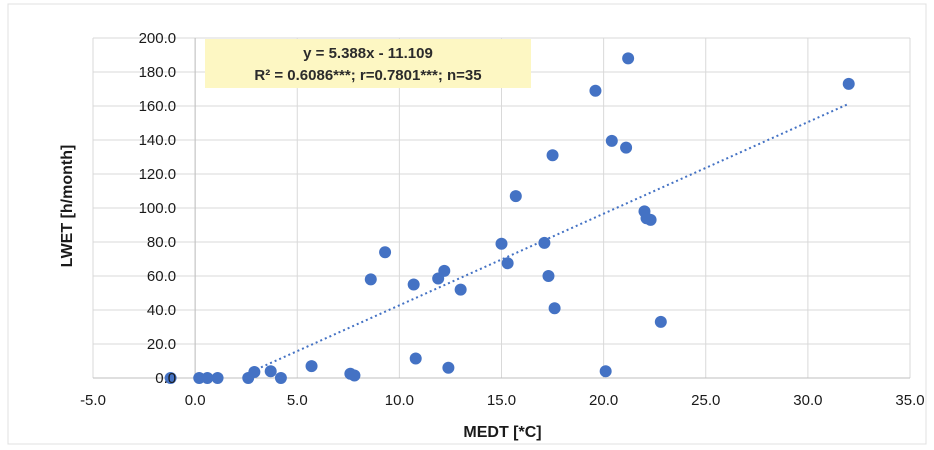 The height and width of the screenshot is (450, 934). Describe the element at coordinates (161, 344) in the screenshot. I see `y-tick-label: 20.0` at that location.